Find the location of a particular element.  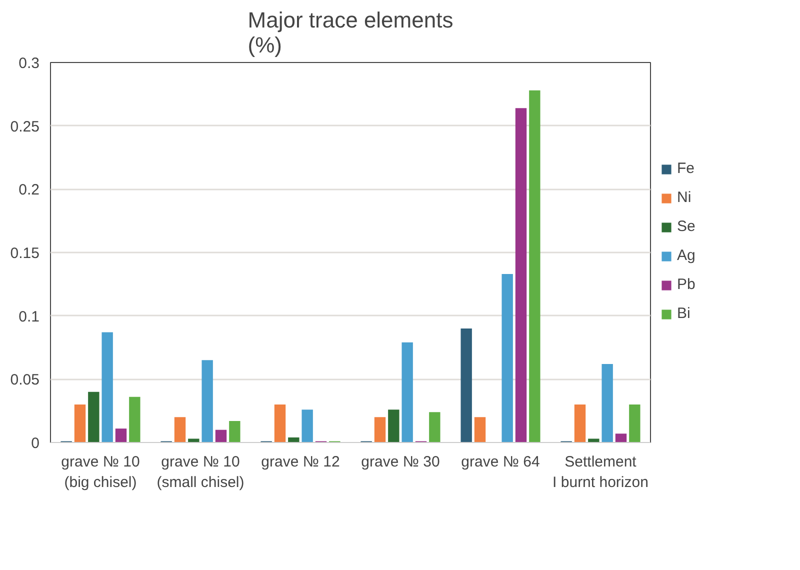

x-tick-label: grave № 10 (big chisel) is located at coordinates (100, 472).